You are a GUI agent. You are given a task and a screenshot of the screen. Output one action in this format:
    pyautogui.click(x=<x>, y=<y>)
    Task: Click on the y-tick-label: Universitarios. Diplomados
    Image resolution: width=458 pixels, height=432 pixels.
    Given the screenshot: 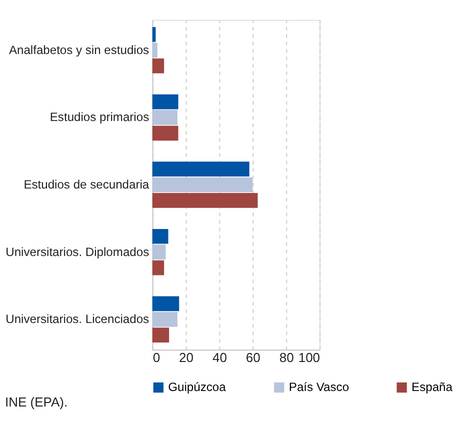 What is the action you would take?
    pyautogui.click(x=78, y=251)
    